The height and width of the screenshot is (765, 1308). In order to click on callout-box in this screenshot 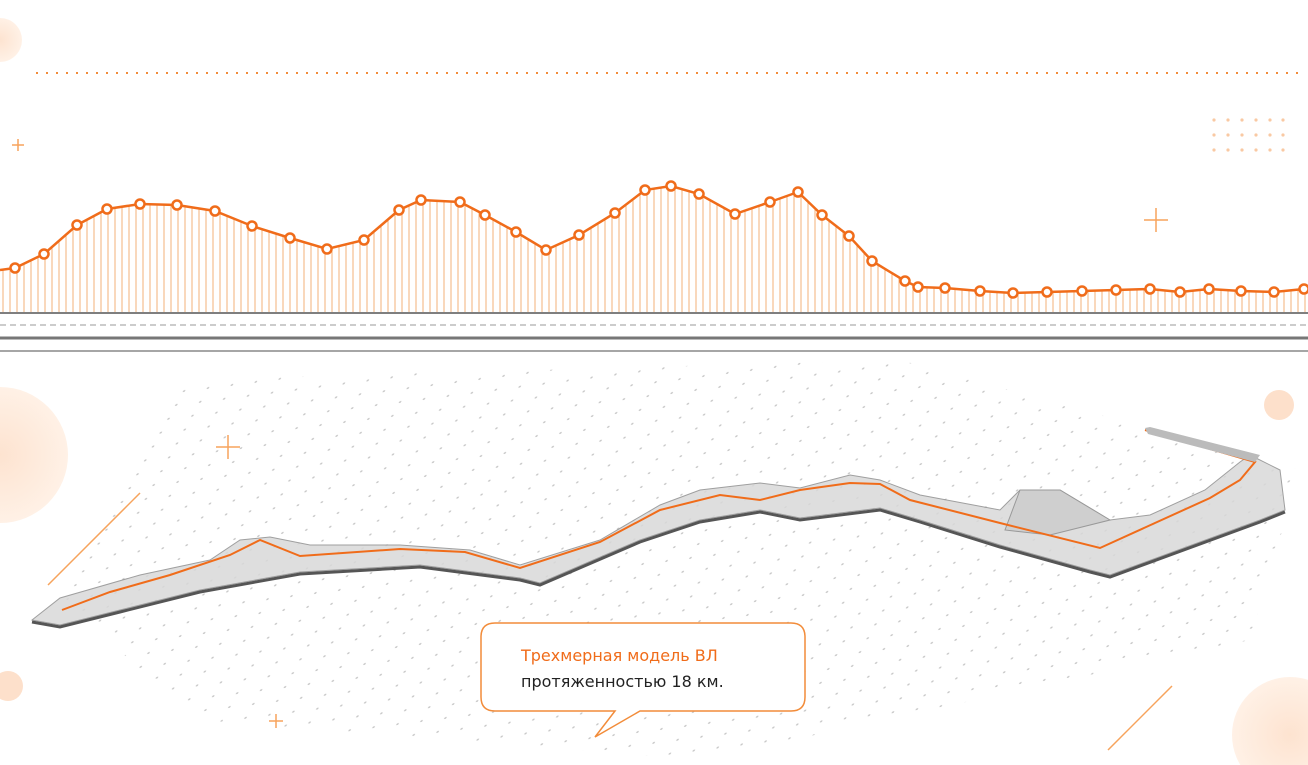, I will do `click(643, 680)`.